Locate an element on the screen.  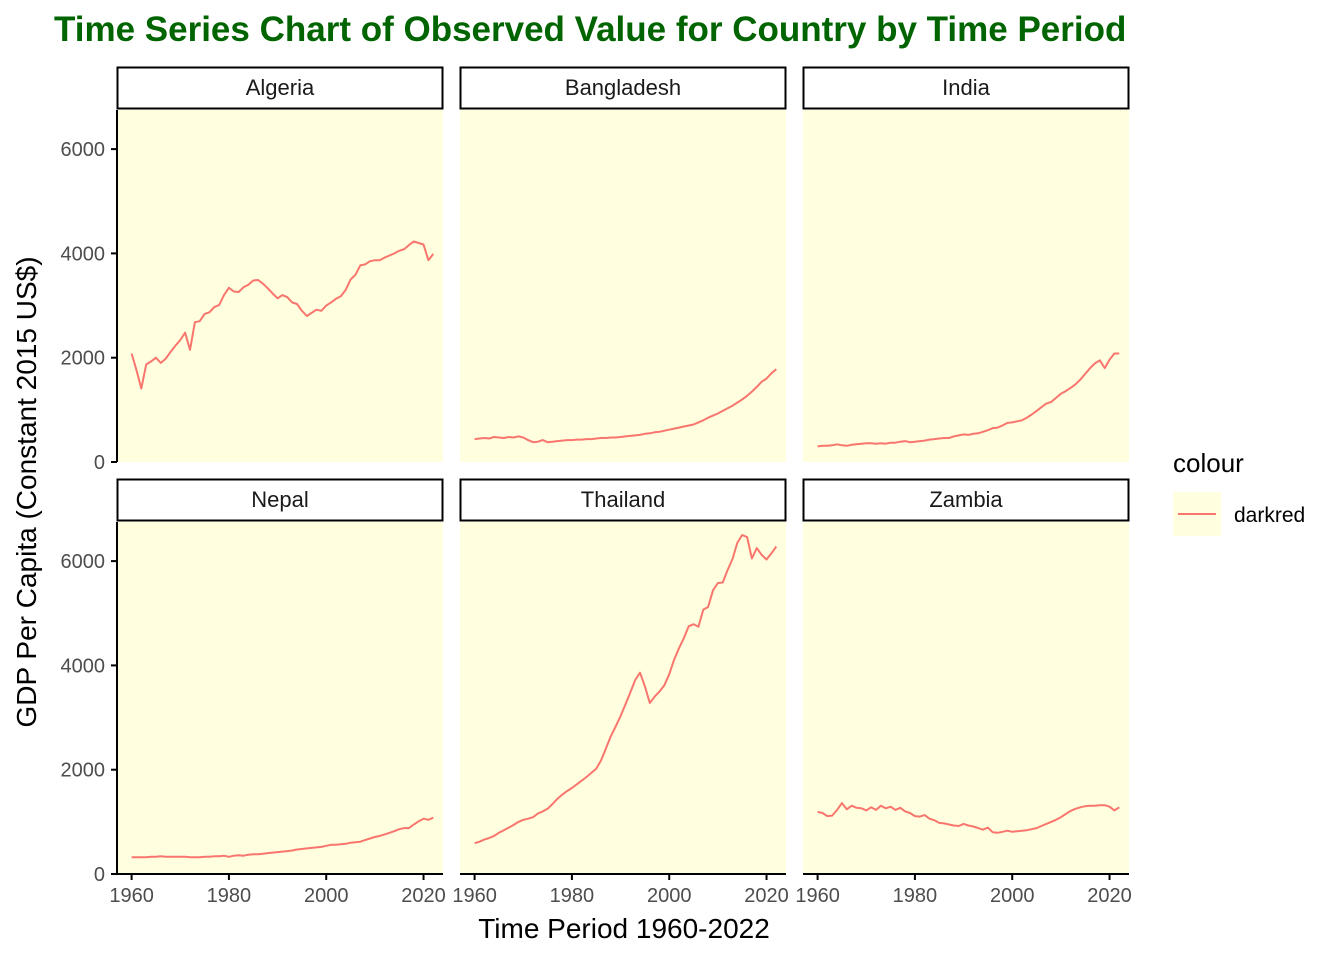
panel-background-india is located at coordinates (966, 286).